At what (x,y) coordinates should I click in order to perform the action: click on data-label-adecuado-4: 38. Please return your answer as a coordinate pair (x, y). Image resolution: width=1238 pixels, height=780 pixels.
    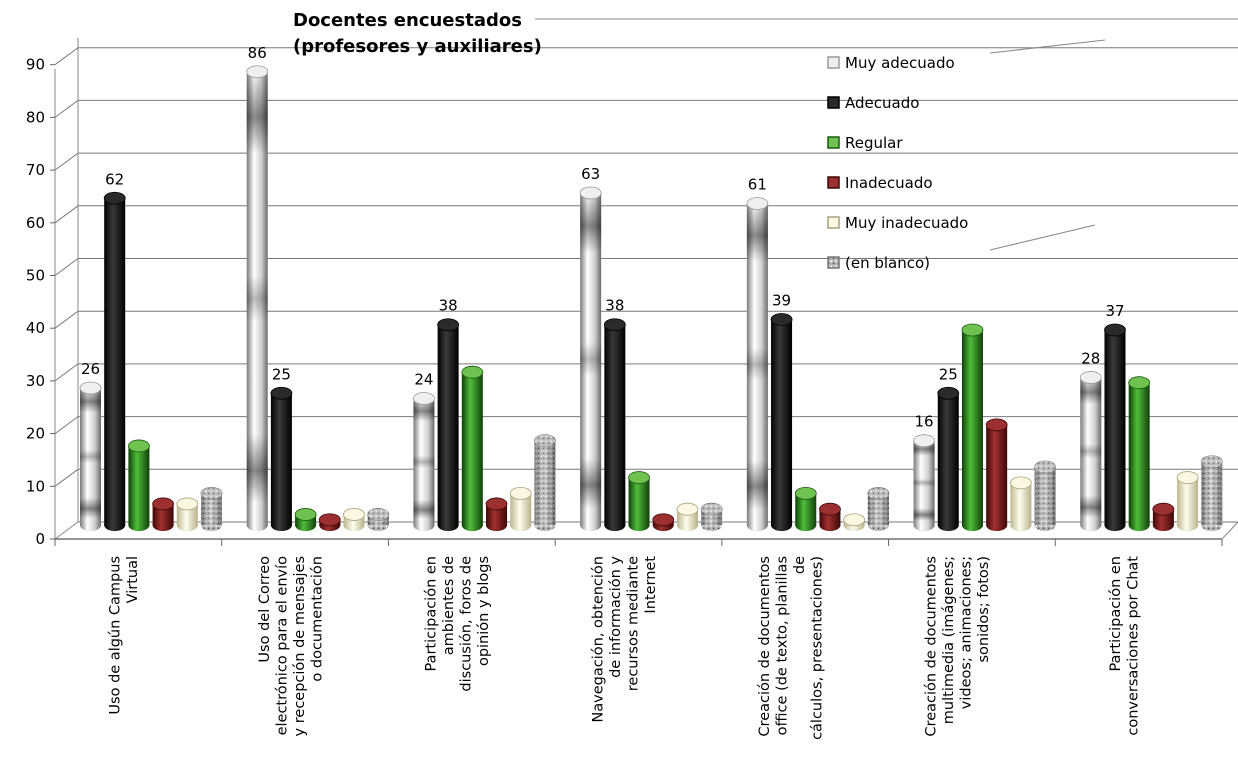
    Looking at the image, I should click on (614, 306).